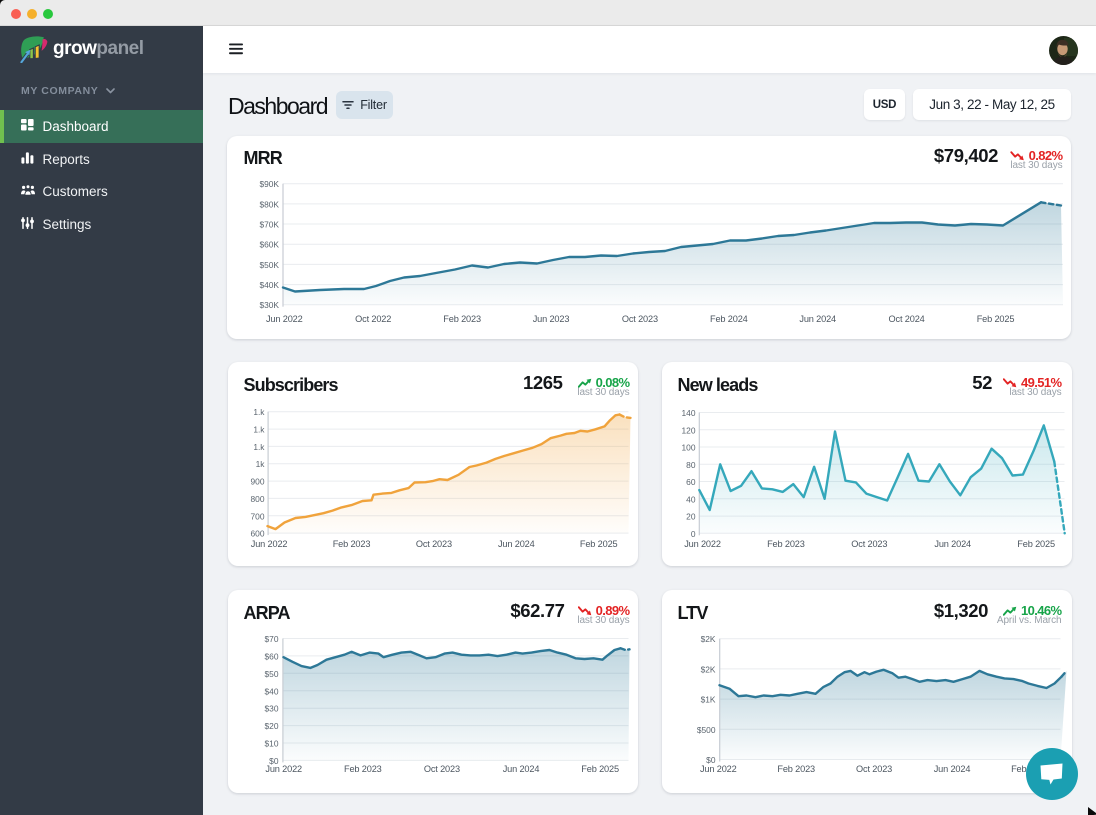 The height and width of the screenshot is (815, 1096). I want to click on svg-text: 40, so click(691, 499).